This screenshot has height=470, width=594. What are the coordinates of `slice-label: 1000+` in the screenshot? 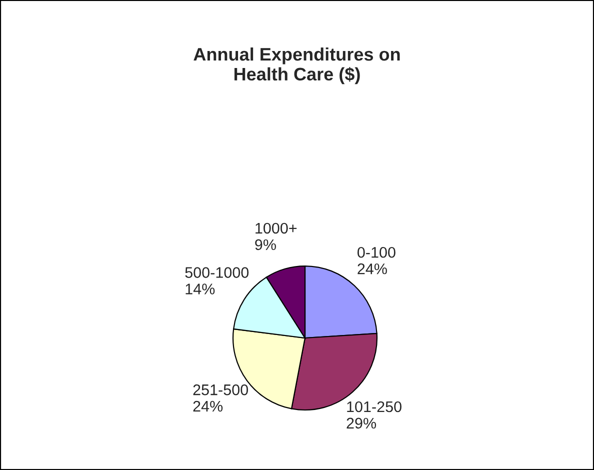 It's located at (276, 228).